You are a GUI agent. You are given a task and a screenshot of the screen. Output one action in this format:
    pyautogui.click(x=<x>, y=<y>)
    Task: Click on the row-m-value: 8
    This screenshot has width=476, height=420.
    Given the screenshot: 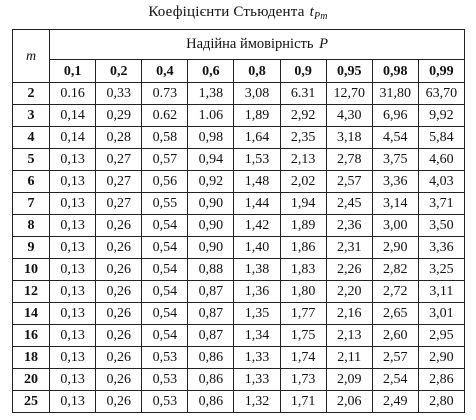 What is the action you would take?
    pyautogui.click(x=31, y=225)
    